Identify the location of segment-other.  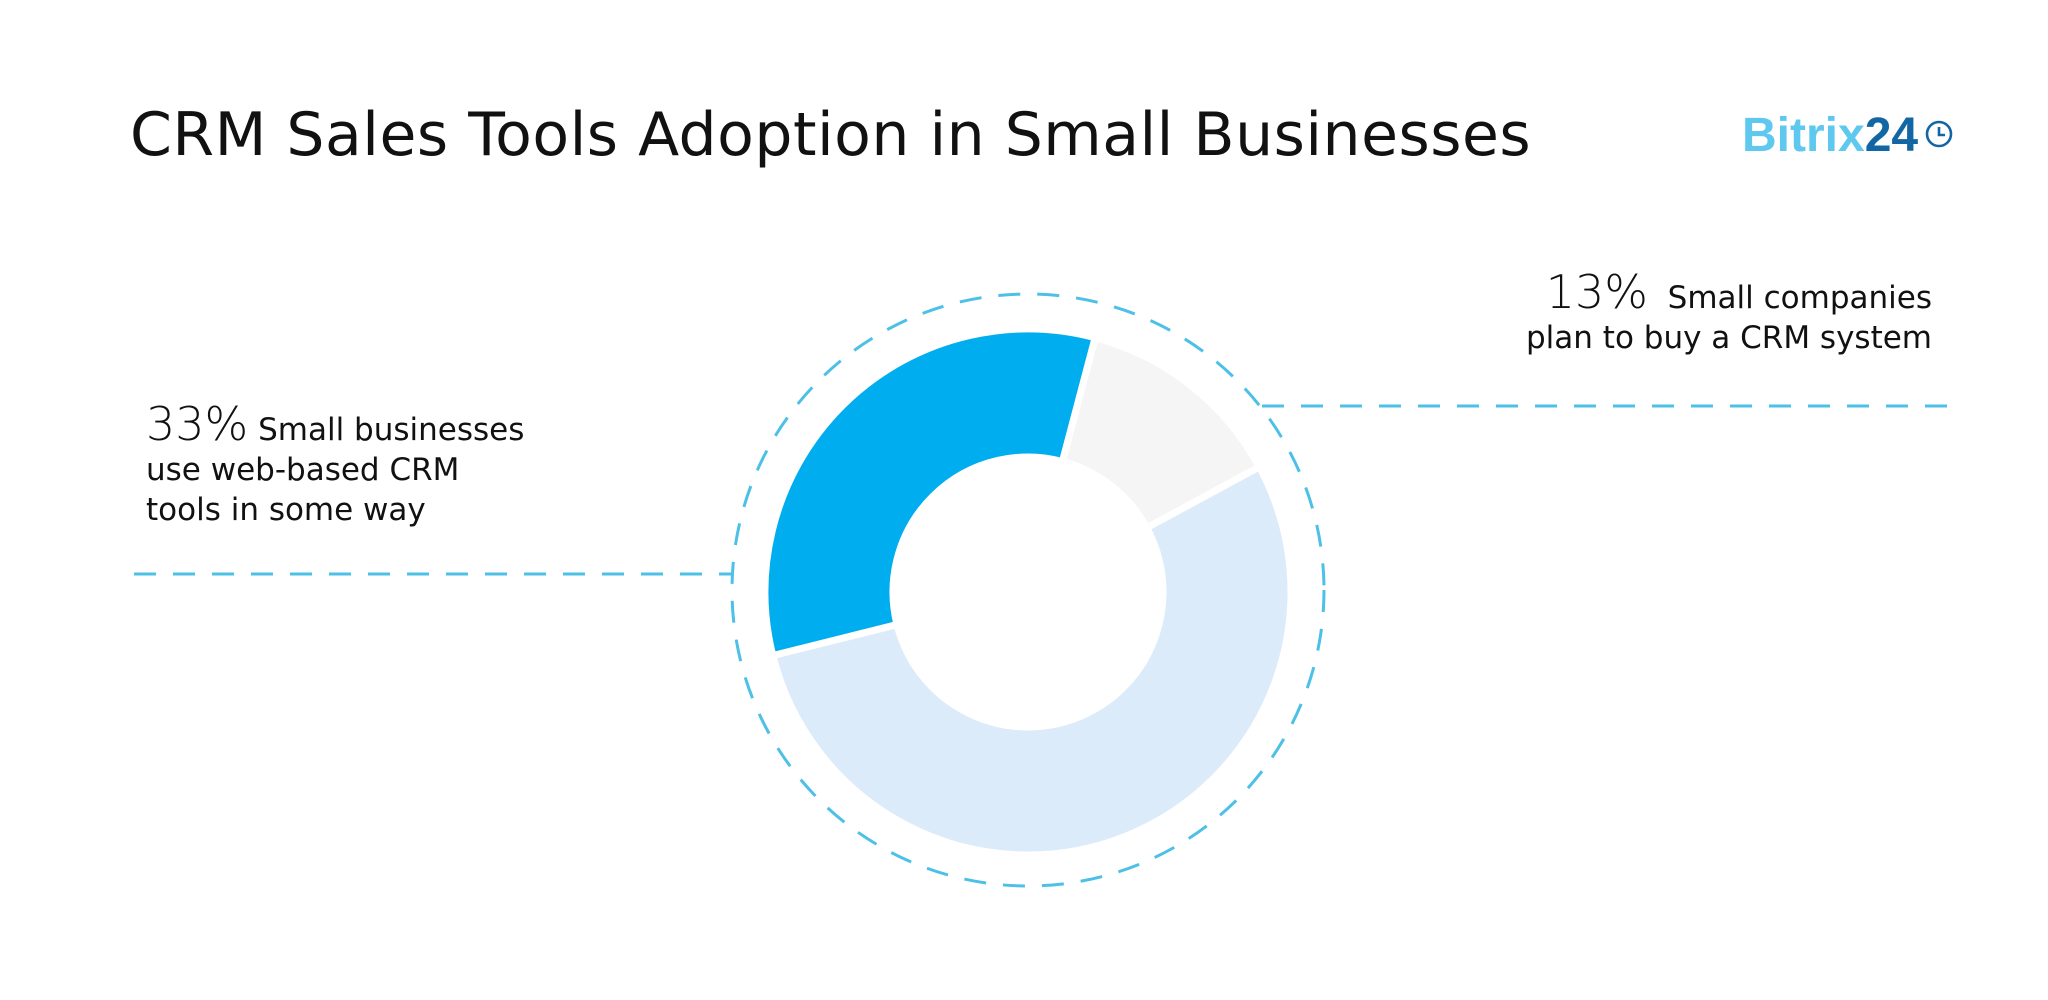
(1031, 660).